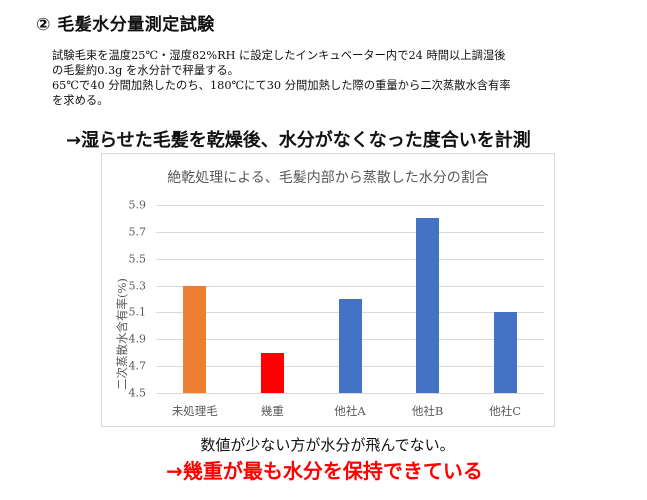 This screenshot has height=500, width=647. I want to click on x-category-label: 他社C, so click(505, 411).